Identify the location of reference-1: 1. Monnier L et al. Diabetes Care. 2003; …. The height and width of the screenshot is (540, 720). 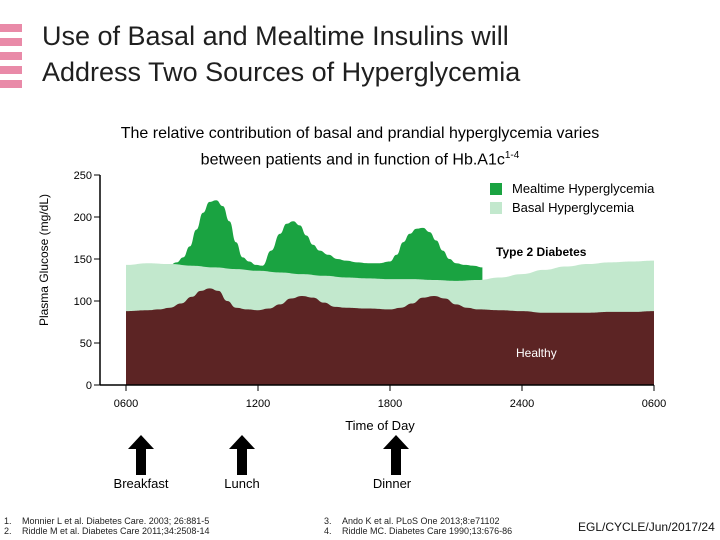
(106, 521).